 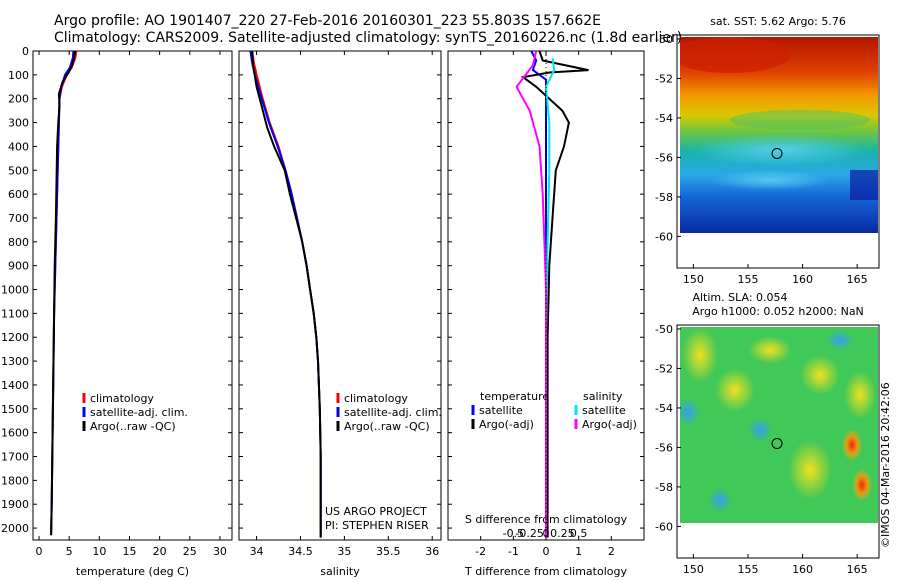 I want to click on difference-stick-label: 0, so click(x=546, y=533).